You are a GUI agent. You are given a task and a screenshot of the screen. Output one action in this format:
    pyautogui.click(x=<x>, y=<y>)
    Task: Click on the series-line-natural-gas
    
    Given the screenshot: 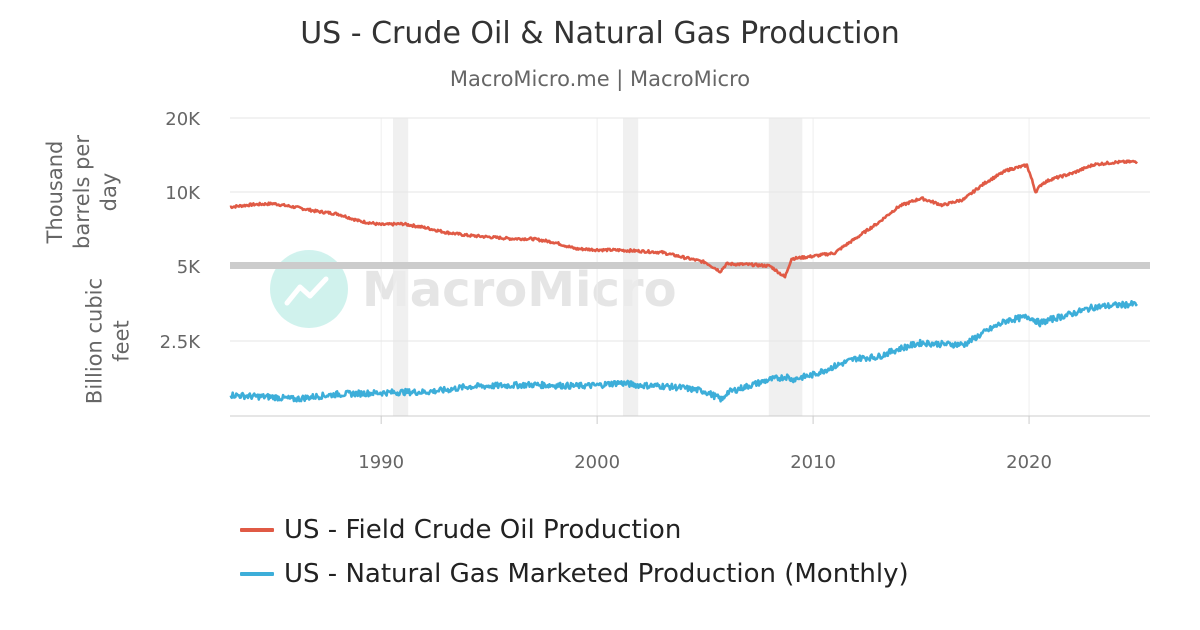 What is the action you would take?
    pyautogui.click(x=684, y=351)
    